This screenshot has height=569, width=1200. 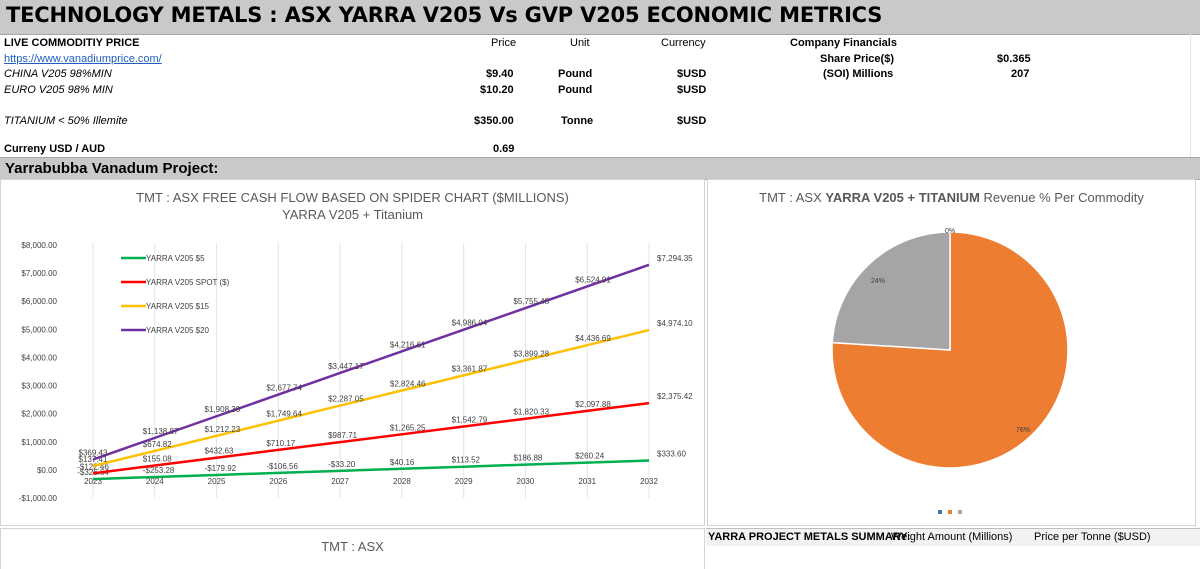 What do you see at coordinates (580, 43) in the screenshot?
I see `unit-header: Unit` at bounding box center [580, 43].